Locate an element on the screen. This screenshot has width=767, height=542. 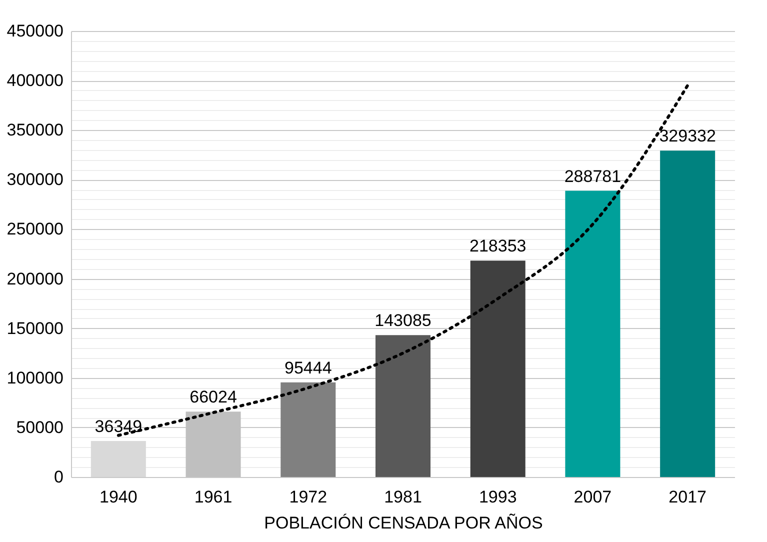
data-label: 288781 is located at coordinates (593, 176).